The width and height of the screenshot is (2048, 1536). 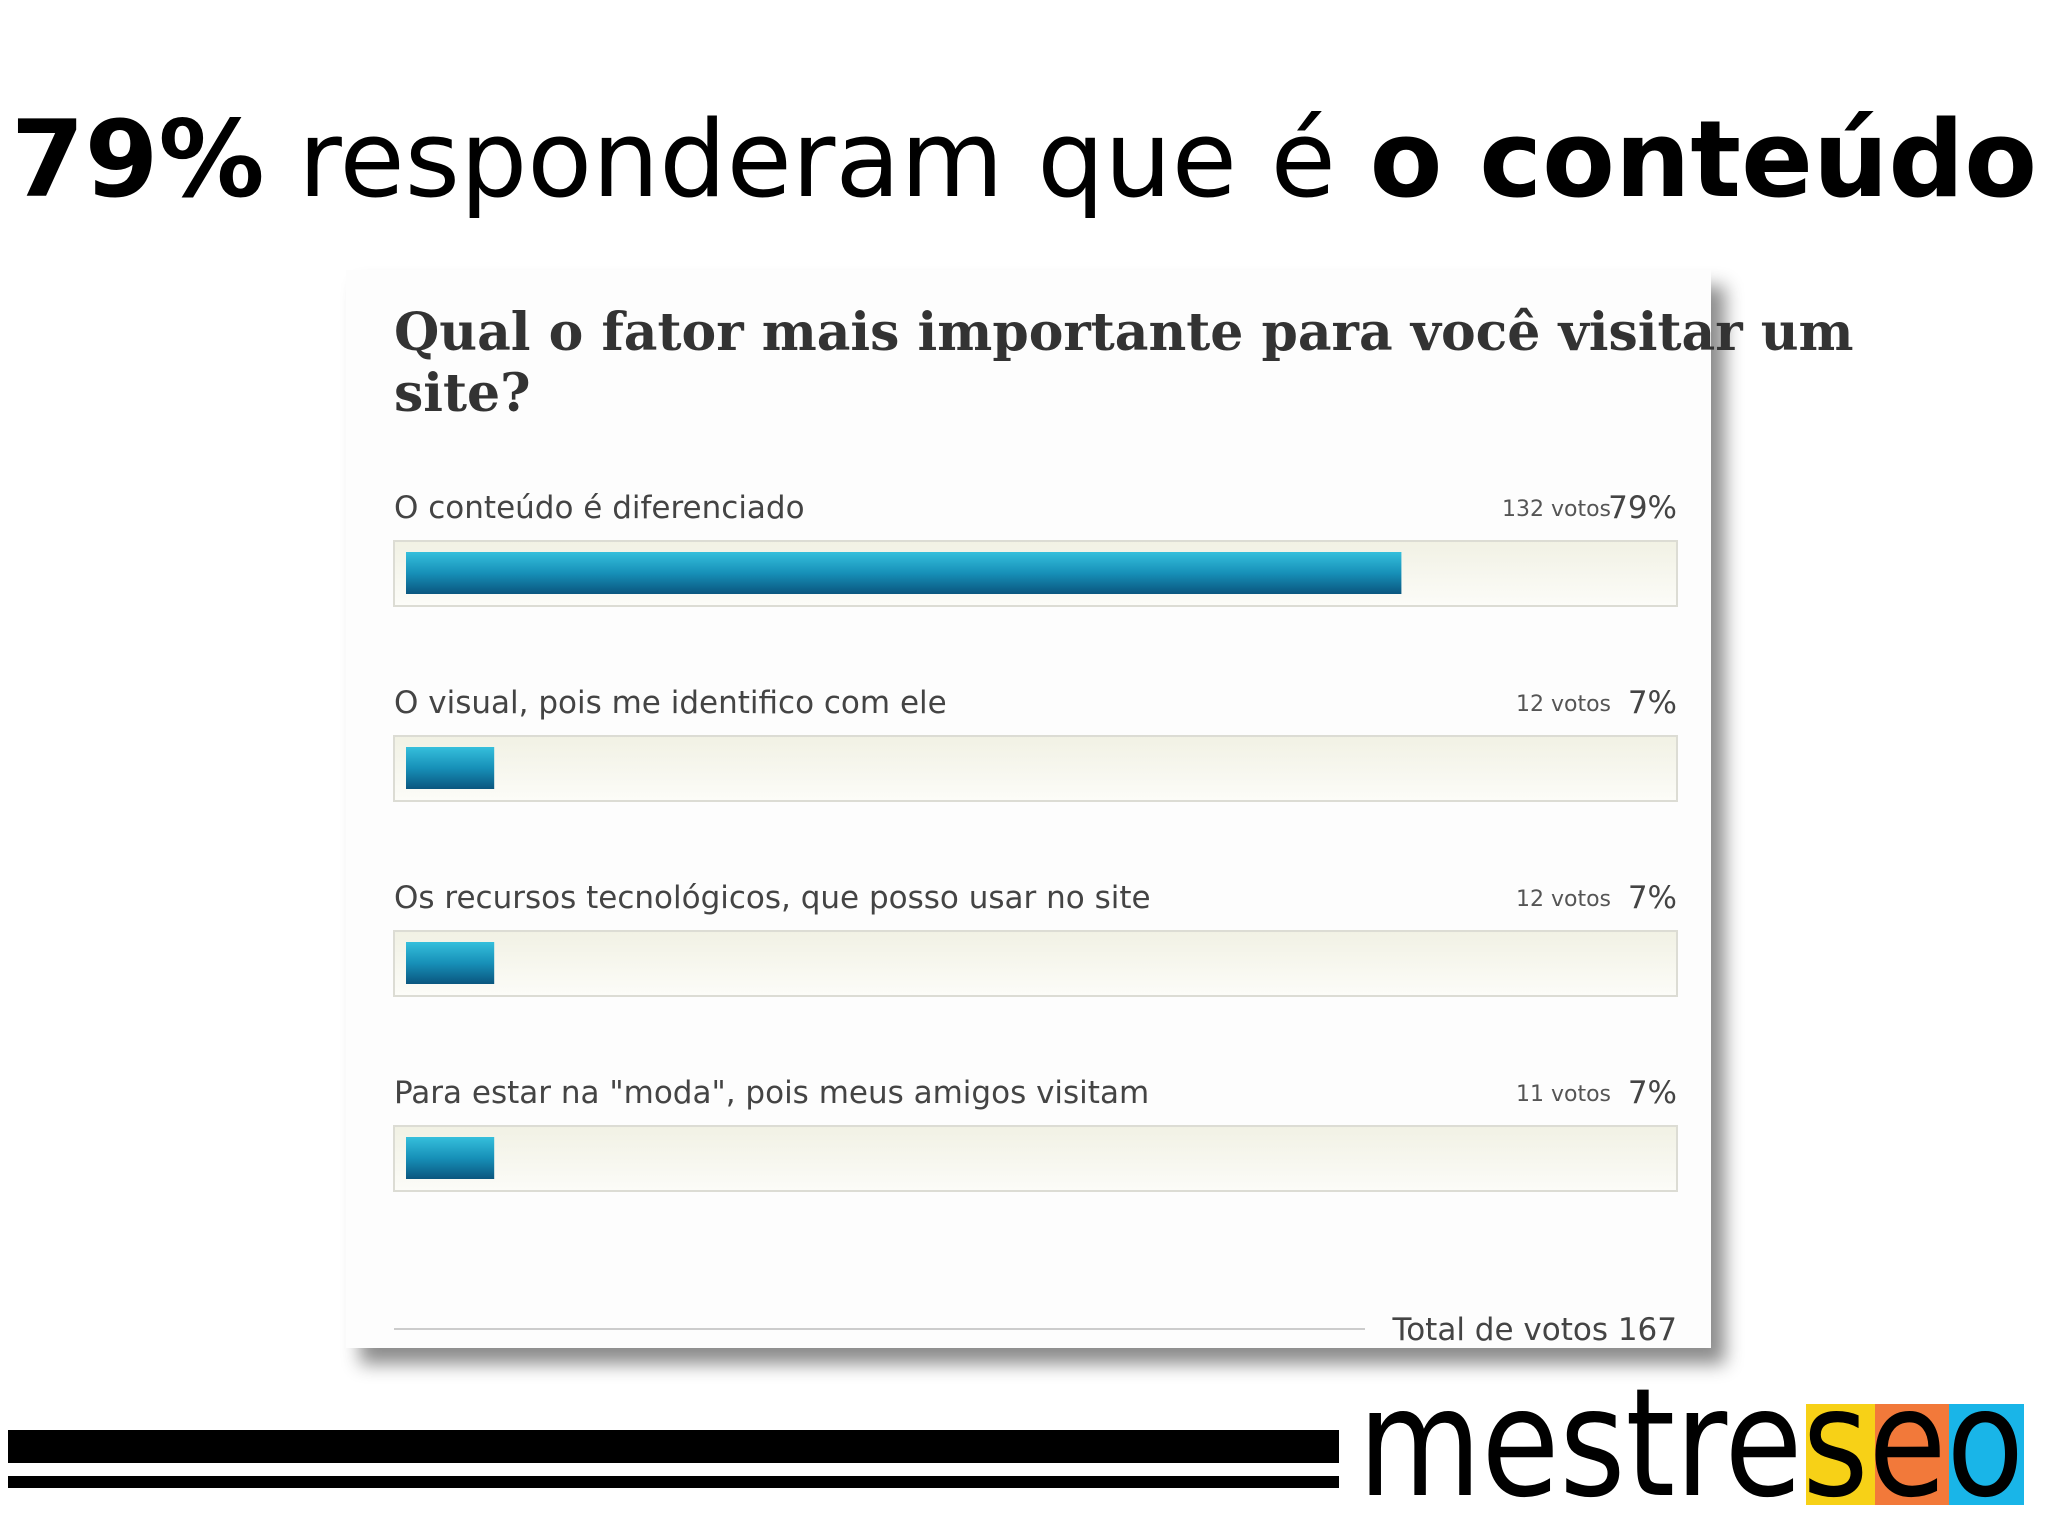 I want to click on logo-part: e, so click(x=1907, y=1444).